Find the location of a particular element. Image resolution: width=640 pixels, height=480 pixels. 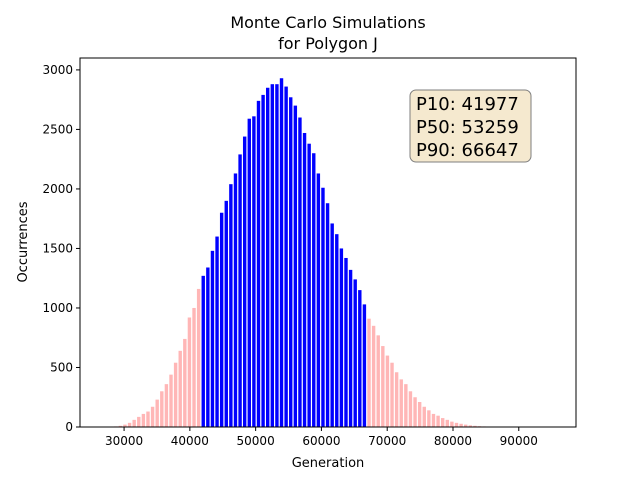

y-tick-label: 3000 is located at coordinates (57, 70).